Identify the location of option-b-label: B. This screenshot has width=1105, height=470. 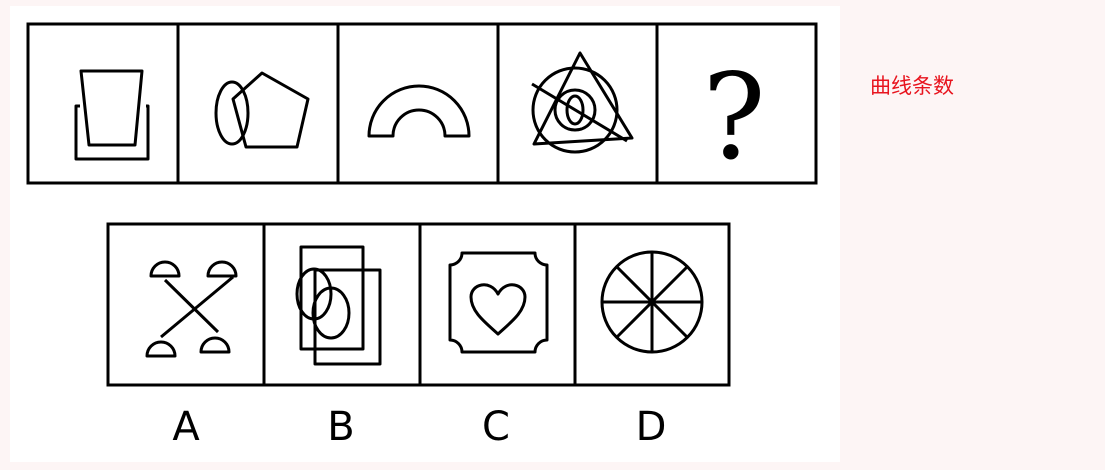
(340, 427).